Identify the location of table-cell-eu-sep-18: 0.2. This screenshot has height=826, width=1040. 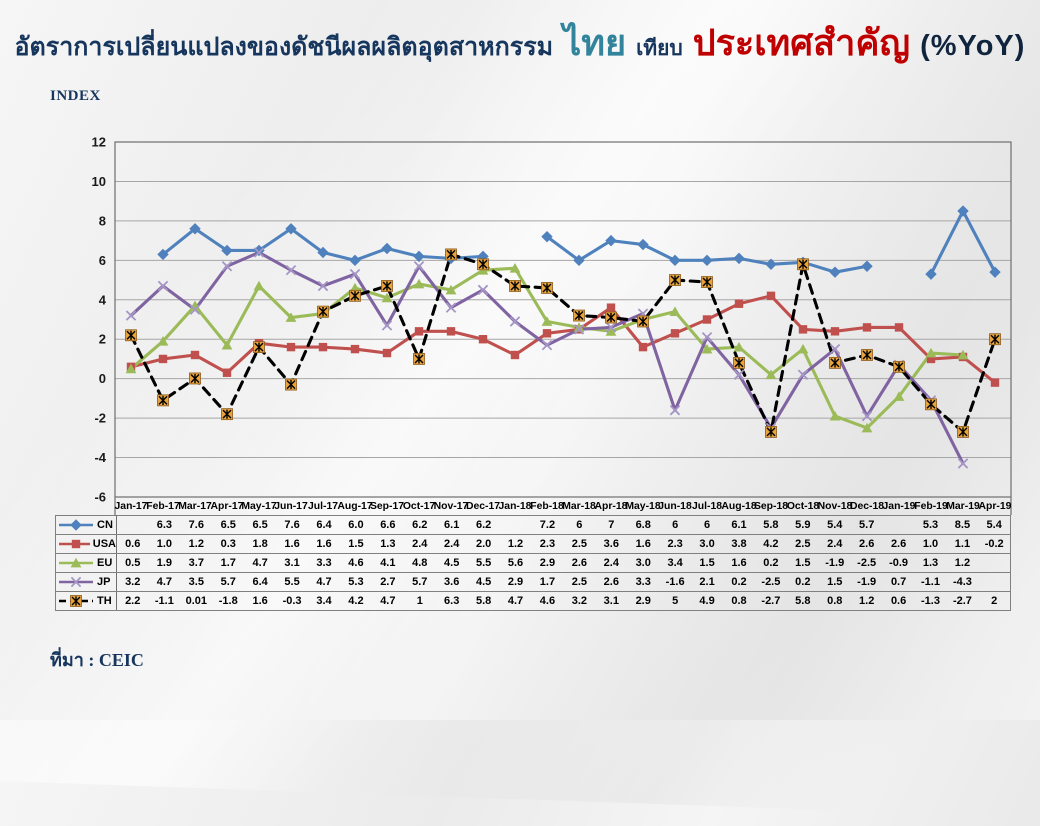
(770, 563).